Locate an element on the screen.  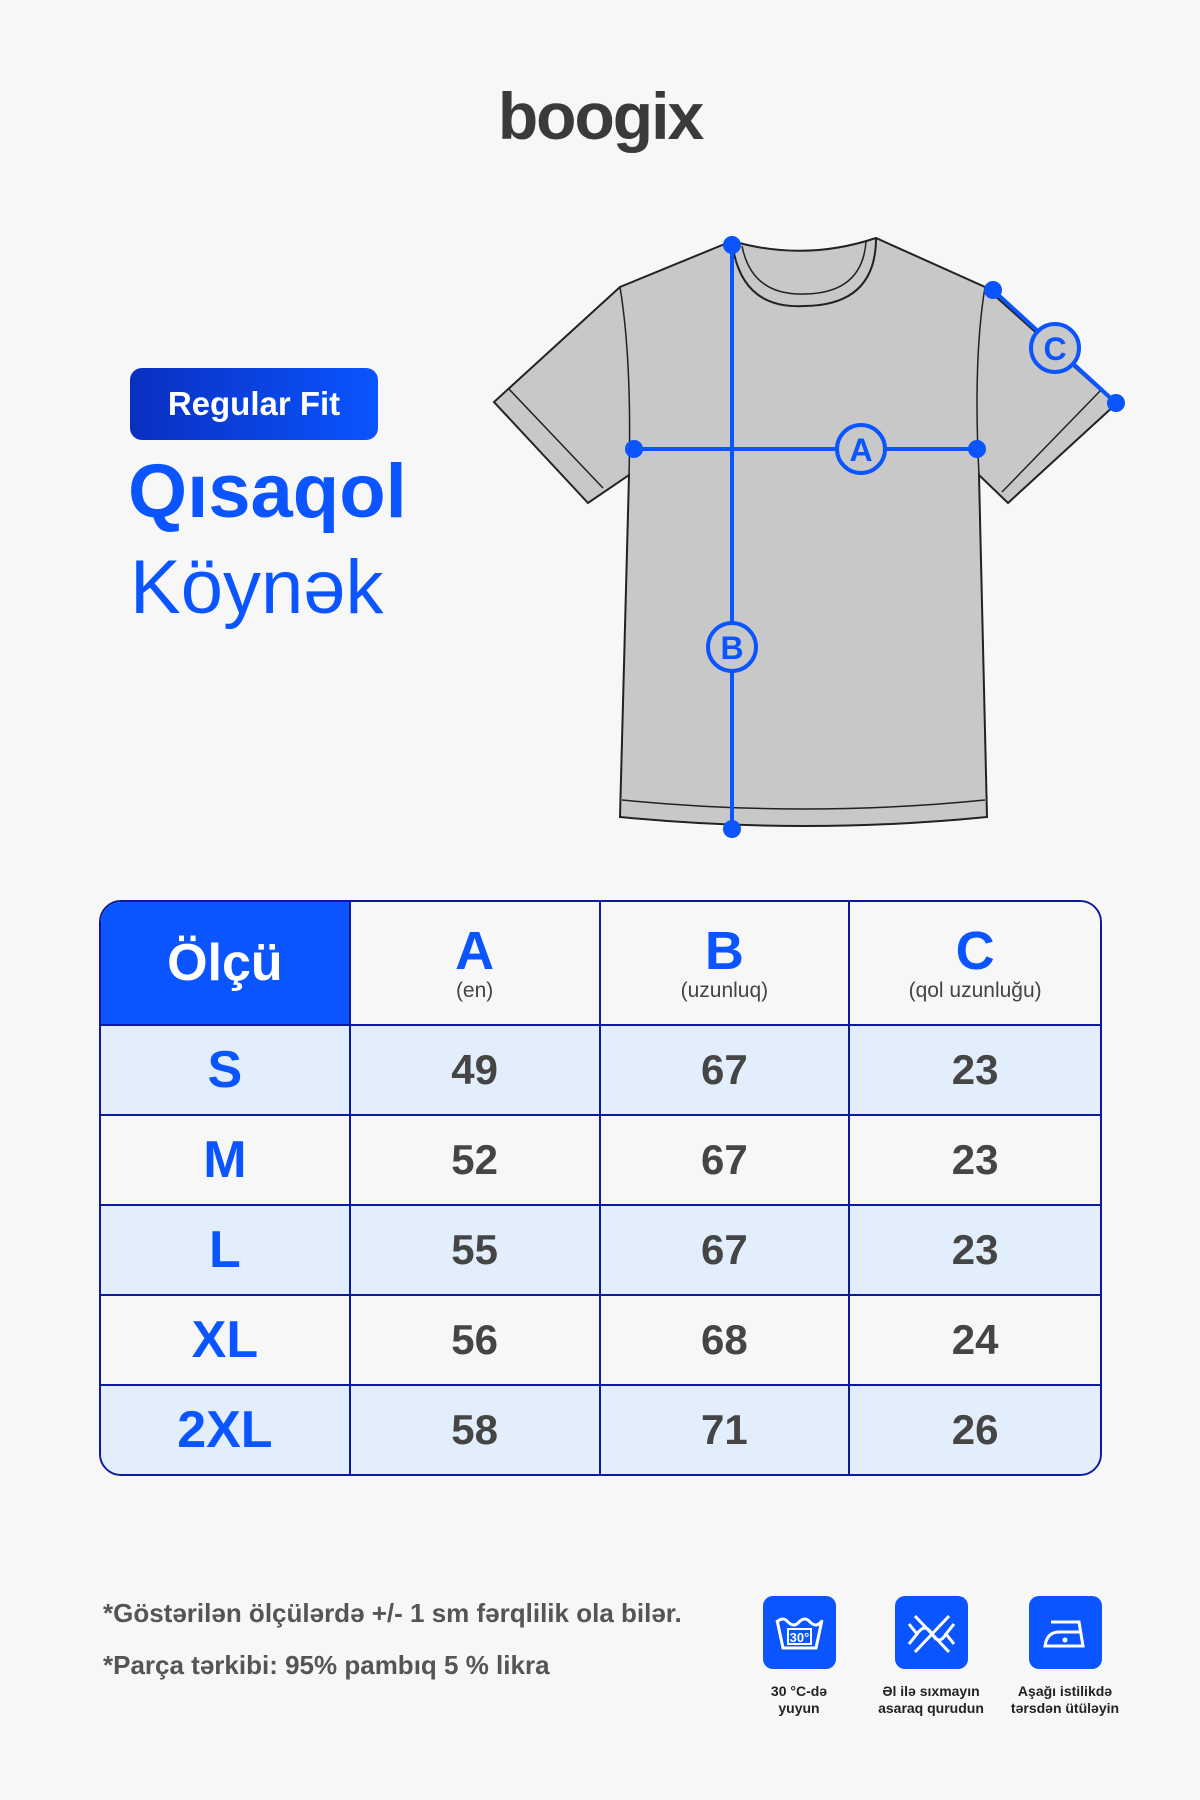
cell-size: 2XL is located at coordinates (226, 1430).